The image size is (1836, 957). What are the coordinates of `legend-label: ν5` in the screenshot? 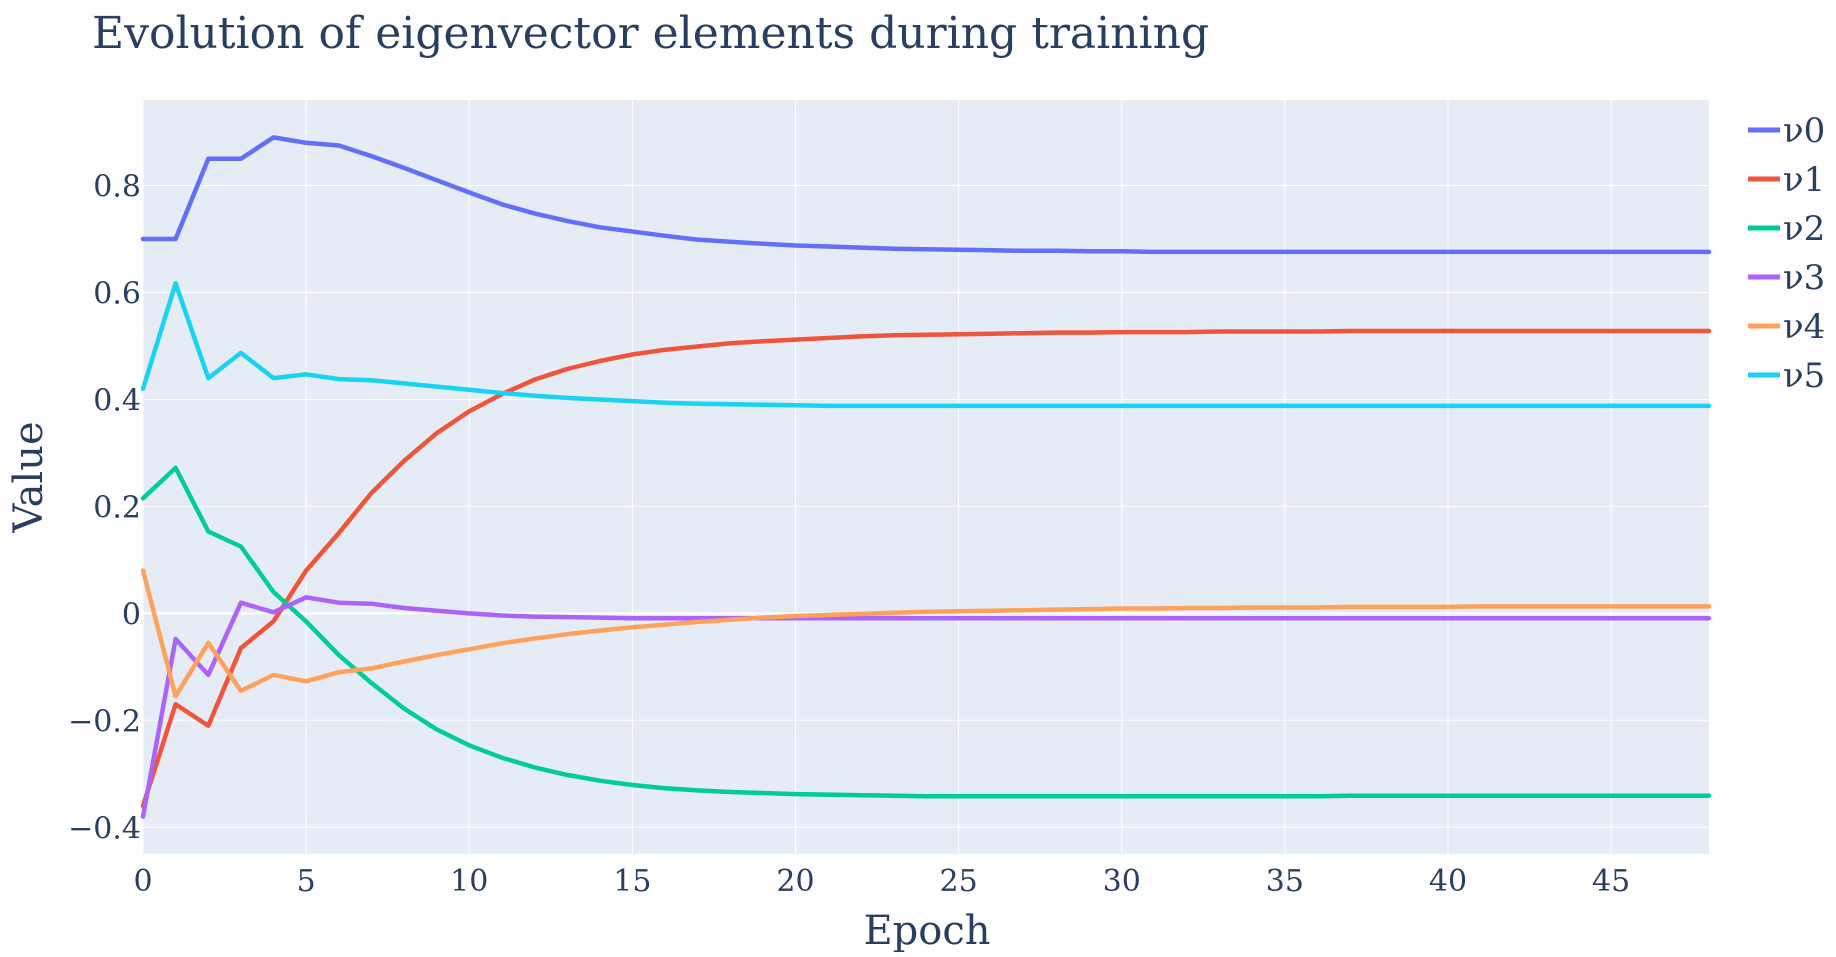 It's located at (1804, 376).